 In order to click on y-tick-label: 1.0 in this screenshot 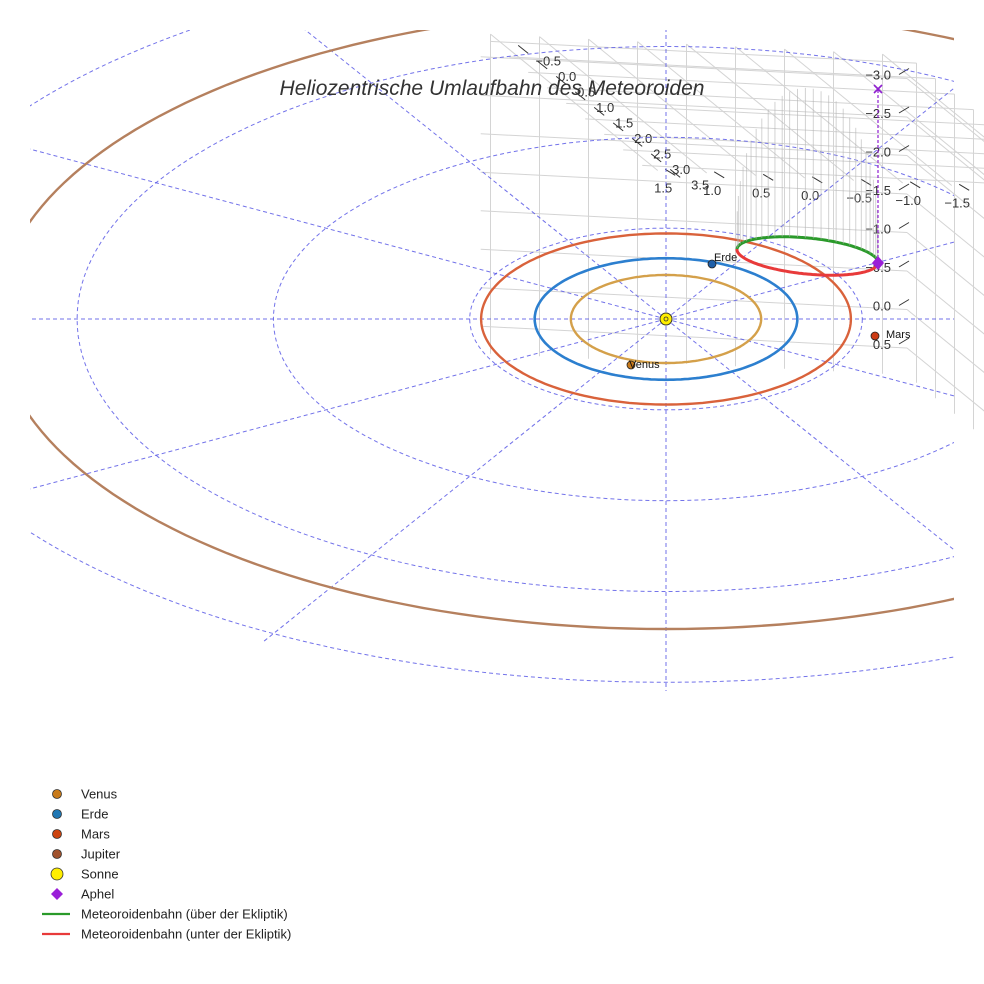, I will do `click(605, 107)`.